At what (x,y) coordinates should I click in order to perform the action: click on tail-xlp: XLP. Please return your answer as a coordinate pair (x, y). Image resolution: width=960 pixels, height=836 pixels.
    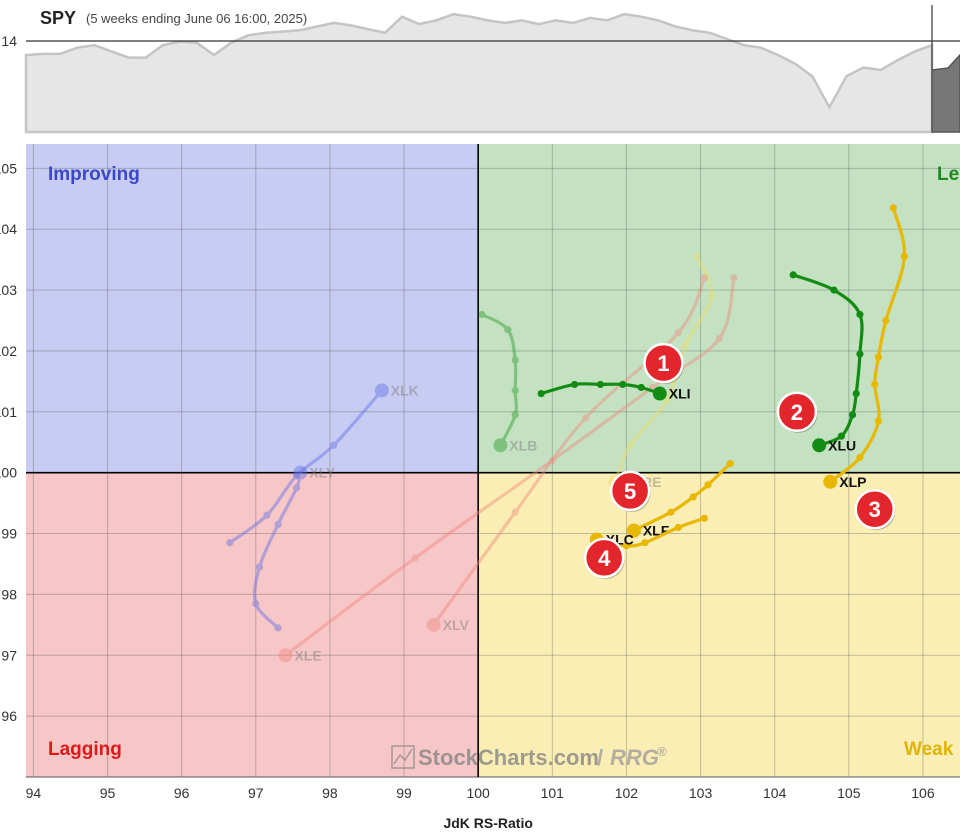
    Looking at the image, I should click on (866, 347).